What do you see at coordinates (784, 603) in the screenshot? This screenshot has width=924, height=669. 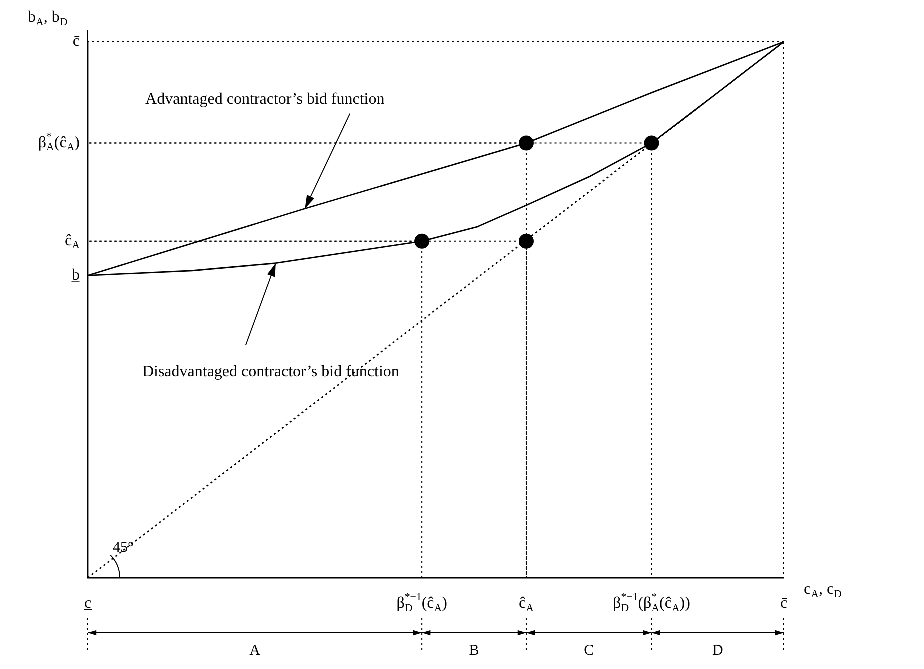 I see `x-tick-label: c̄` at bounding box center [784, 603].